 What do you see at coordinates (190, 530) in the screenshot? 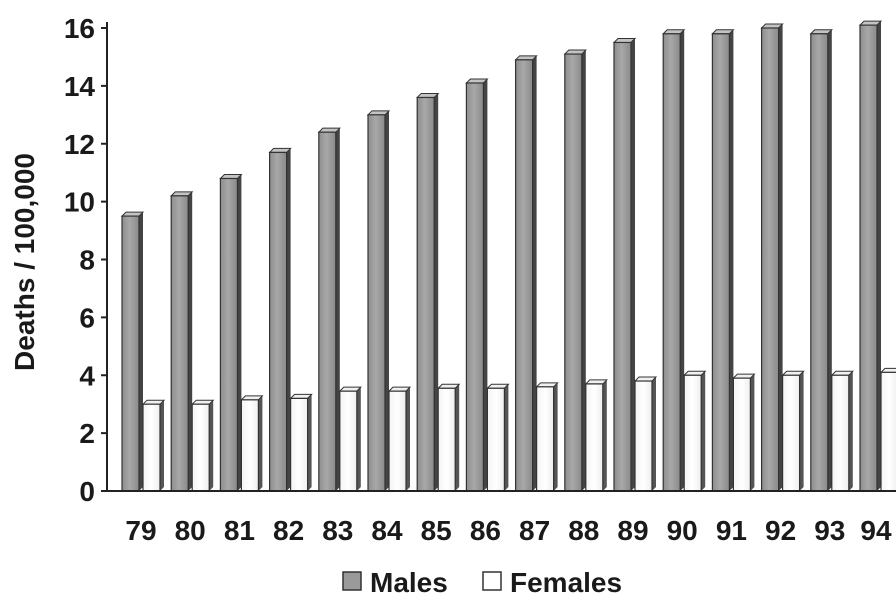
I see `x-tick-label: 80` at bounding box center [190, 530].